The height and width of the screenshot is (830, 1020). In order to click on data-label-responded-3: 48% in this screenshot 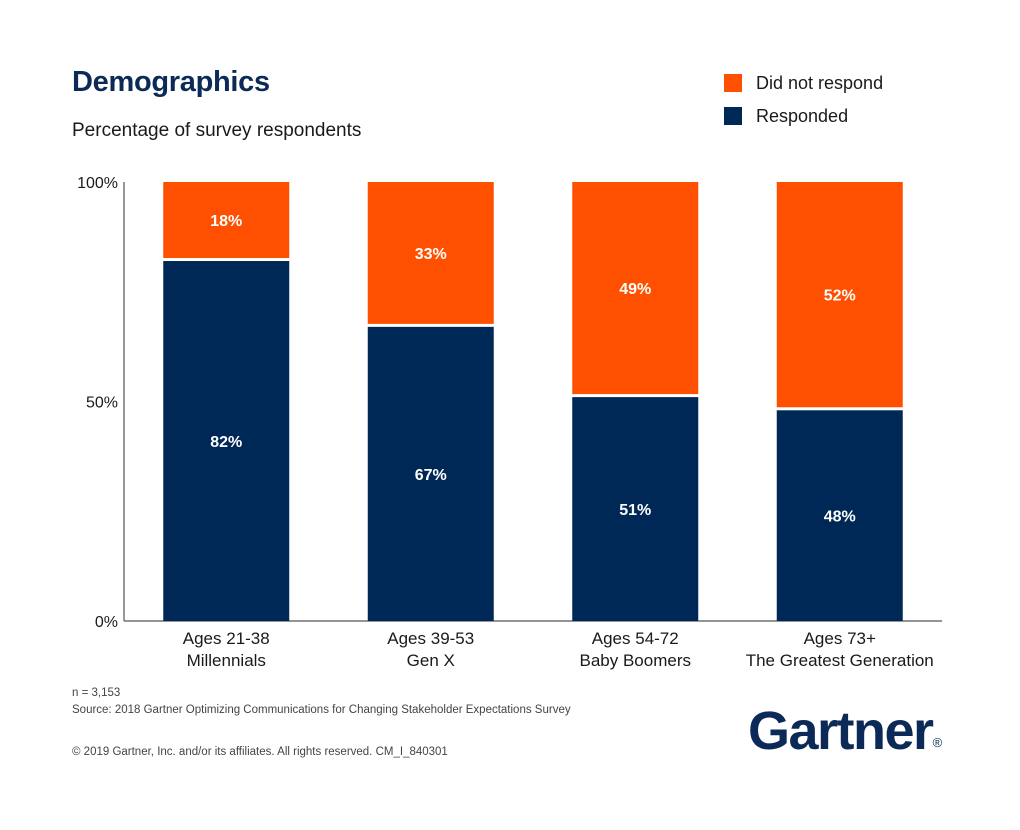, I will do `click(840, 517)`.